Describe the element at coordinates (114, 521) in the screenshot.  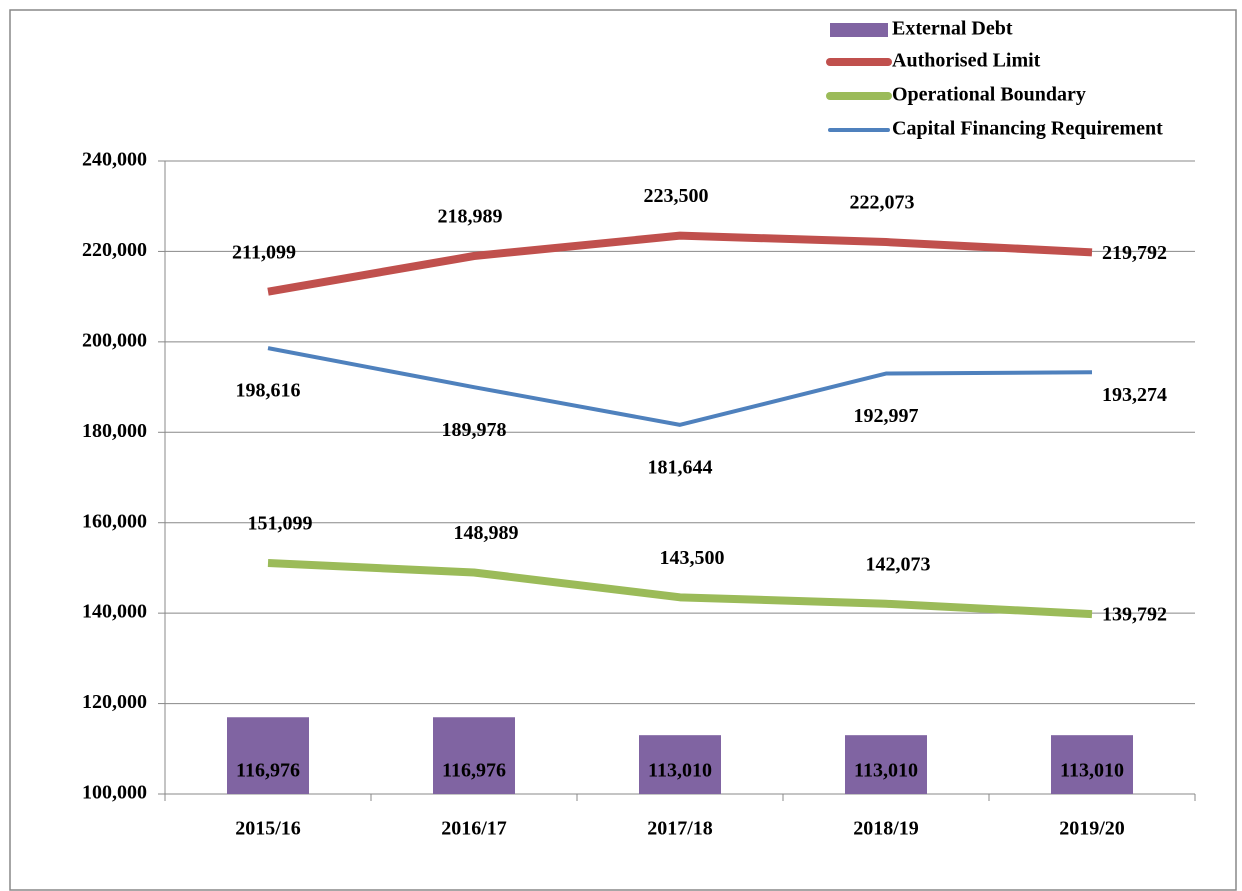
I see `y-tick-label: 160,000` at that location.